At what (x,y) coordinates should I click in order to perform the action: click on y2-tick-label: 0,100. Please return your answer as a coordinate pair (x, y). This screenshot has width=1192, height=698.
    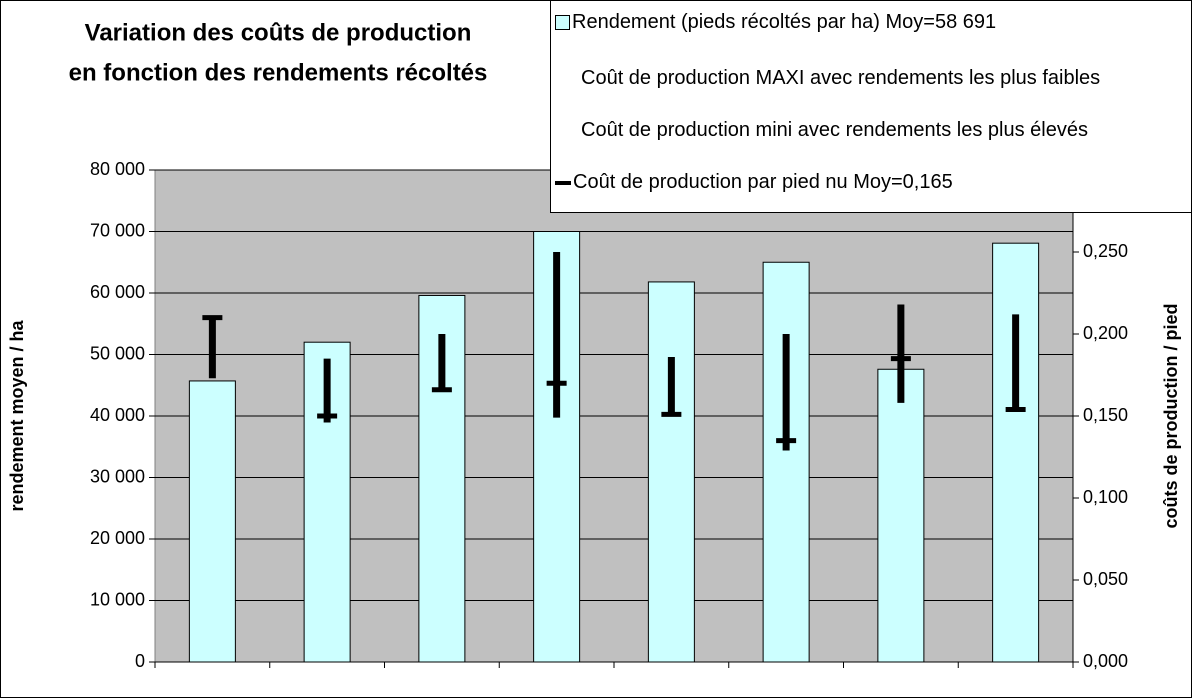
    Looking at the image, I should click on (1105, 497).